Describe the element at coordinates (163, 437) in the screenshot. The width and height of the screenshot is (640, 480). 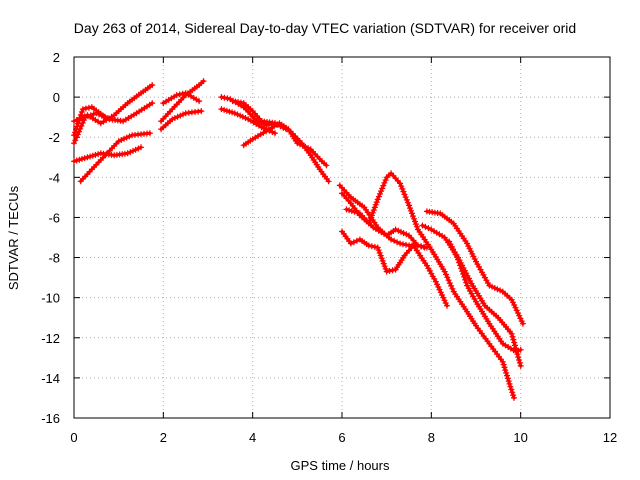
I see `x-tick-label: 2` at that location.